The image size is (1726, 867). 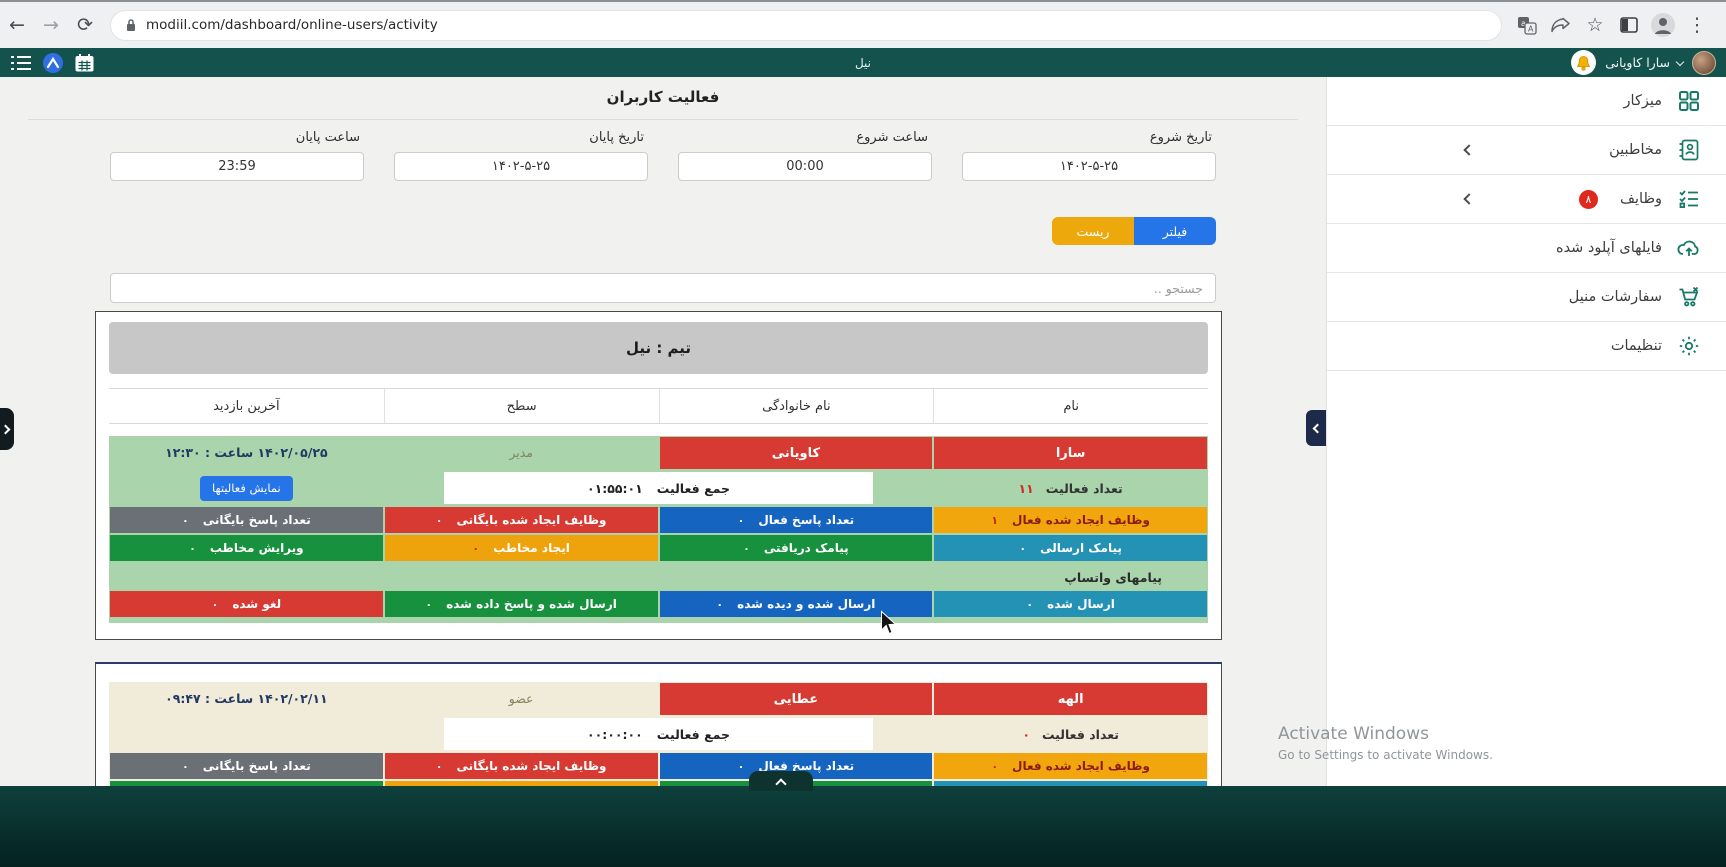 What do you see at coordinates (1526, 346) in the screenshot?
I see `sidebar-item-settings: تنظیمات` at bounding box center [1526, 346].